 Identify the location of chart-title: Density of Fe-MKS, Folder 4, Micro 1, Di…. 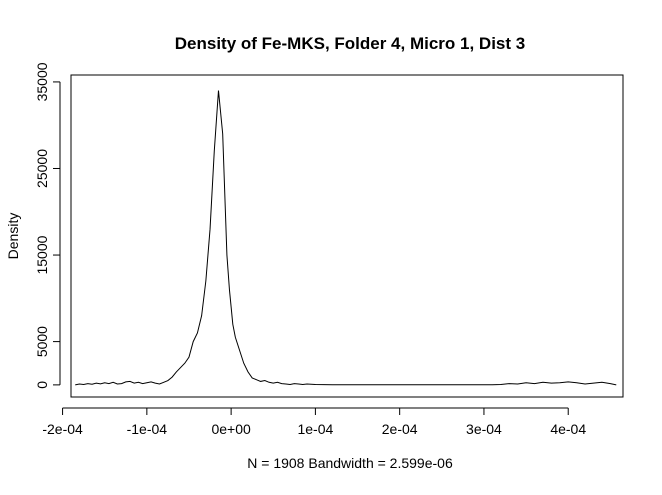
(350, 43).